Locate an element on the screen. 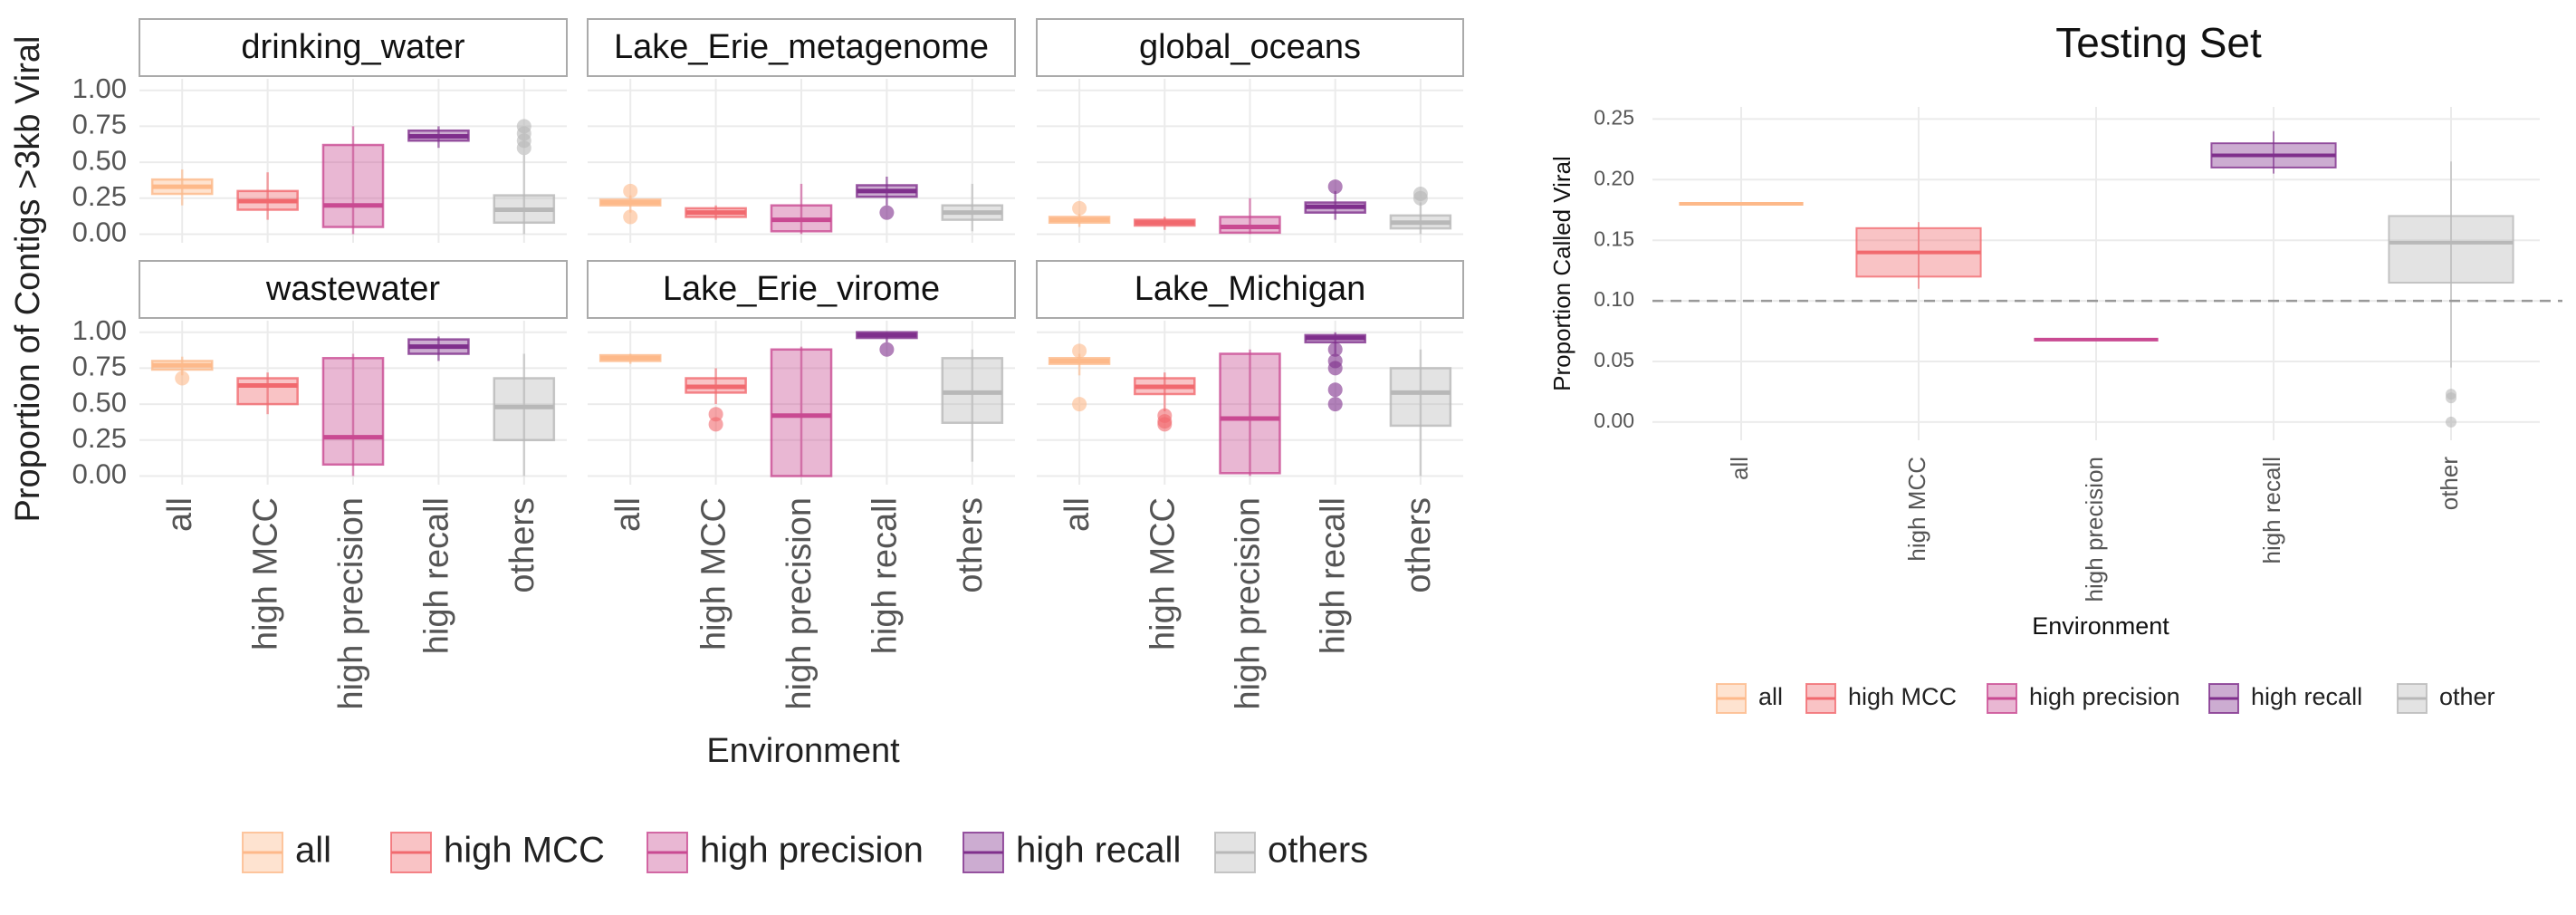  facet-title: Lake_Michigan is located at coordinates (1250, 289).